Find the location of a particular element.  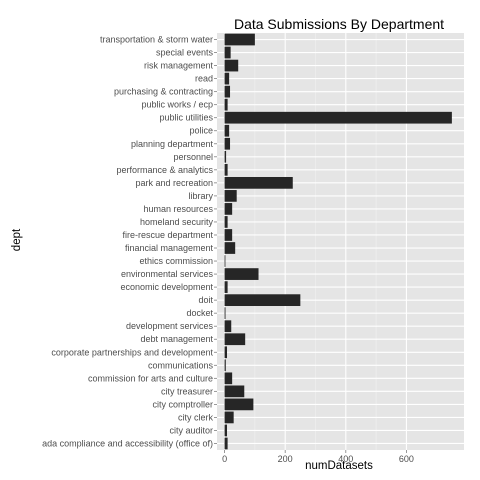

category-label: debt management is located at coordinates (176, 339).